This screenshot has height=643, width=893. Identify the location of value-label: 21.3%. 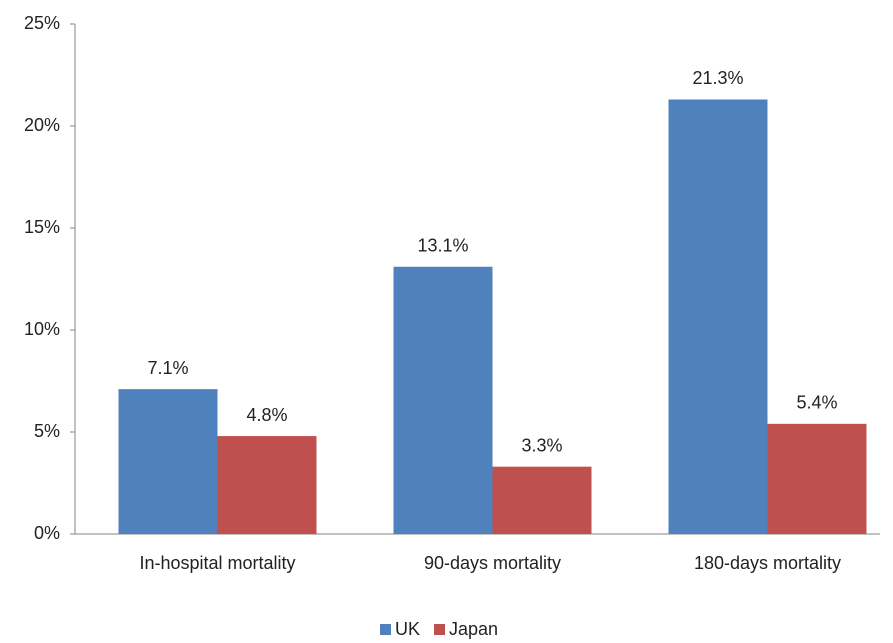
(717, 78).